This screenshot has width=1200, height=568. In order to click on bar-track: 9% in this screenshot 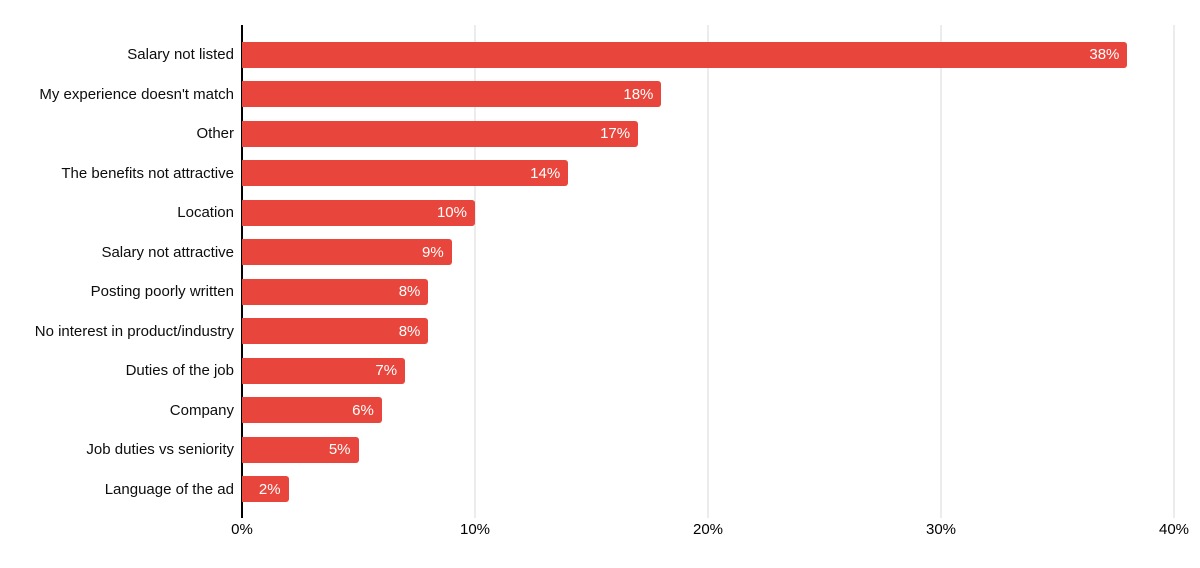, I will do `click(708, 252)`.